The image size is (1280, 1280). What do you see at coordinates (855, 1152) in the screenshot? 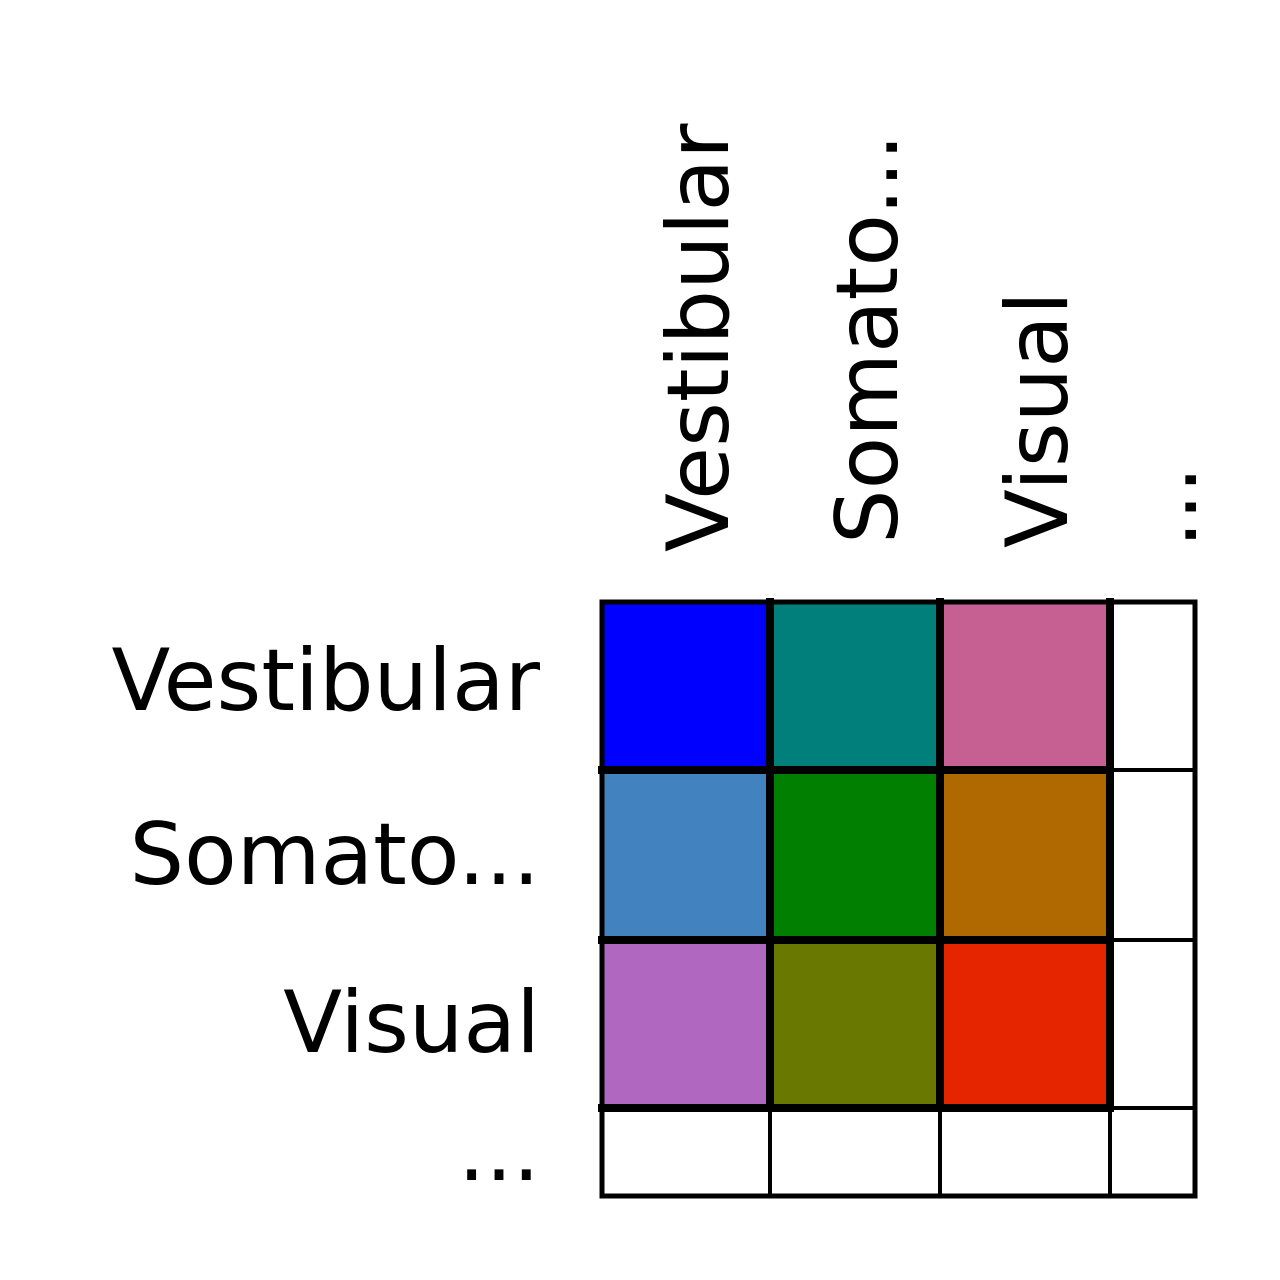
I see `cell-more-somato` at bounding box center [855, 1152].